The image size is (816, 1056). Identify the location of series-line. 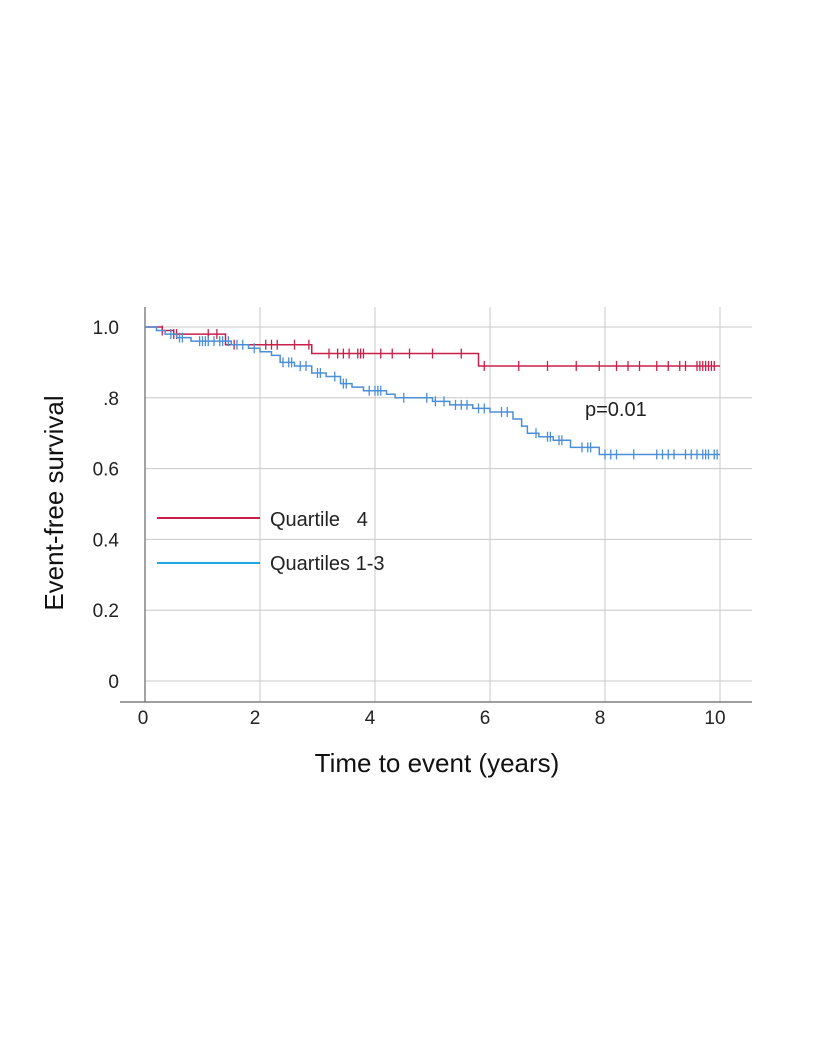
(432, 391).